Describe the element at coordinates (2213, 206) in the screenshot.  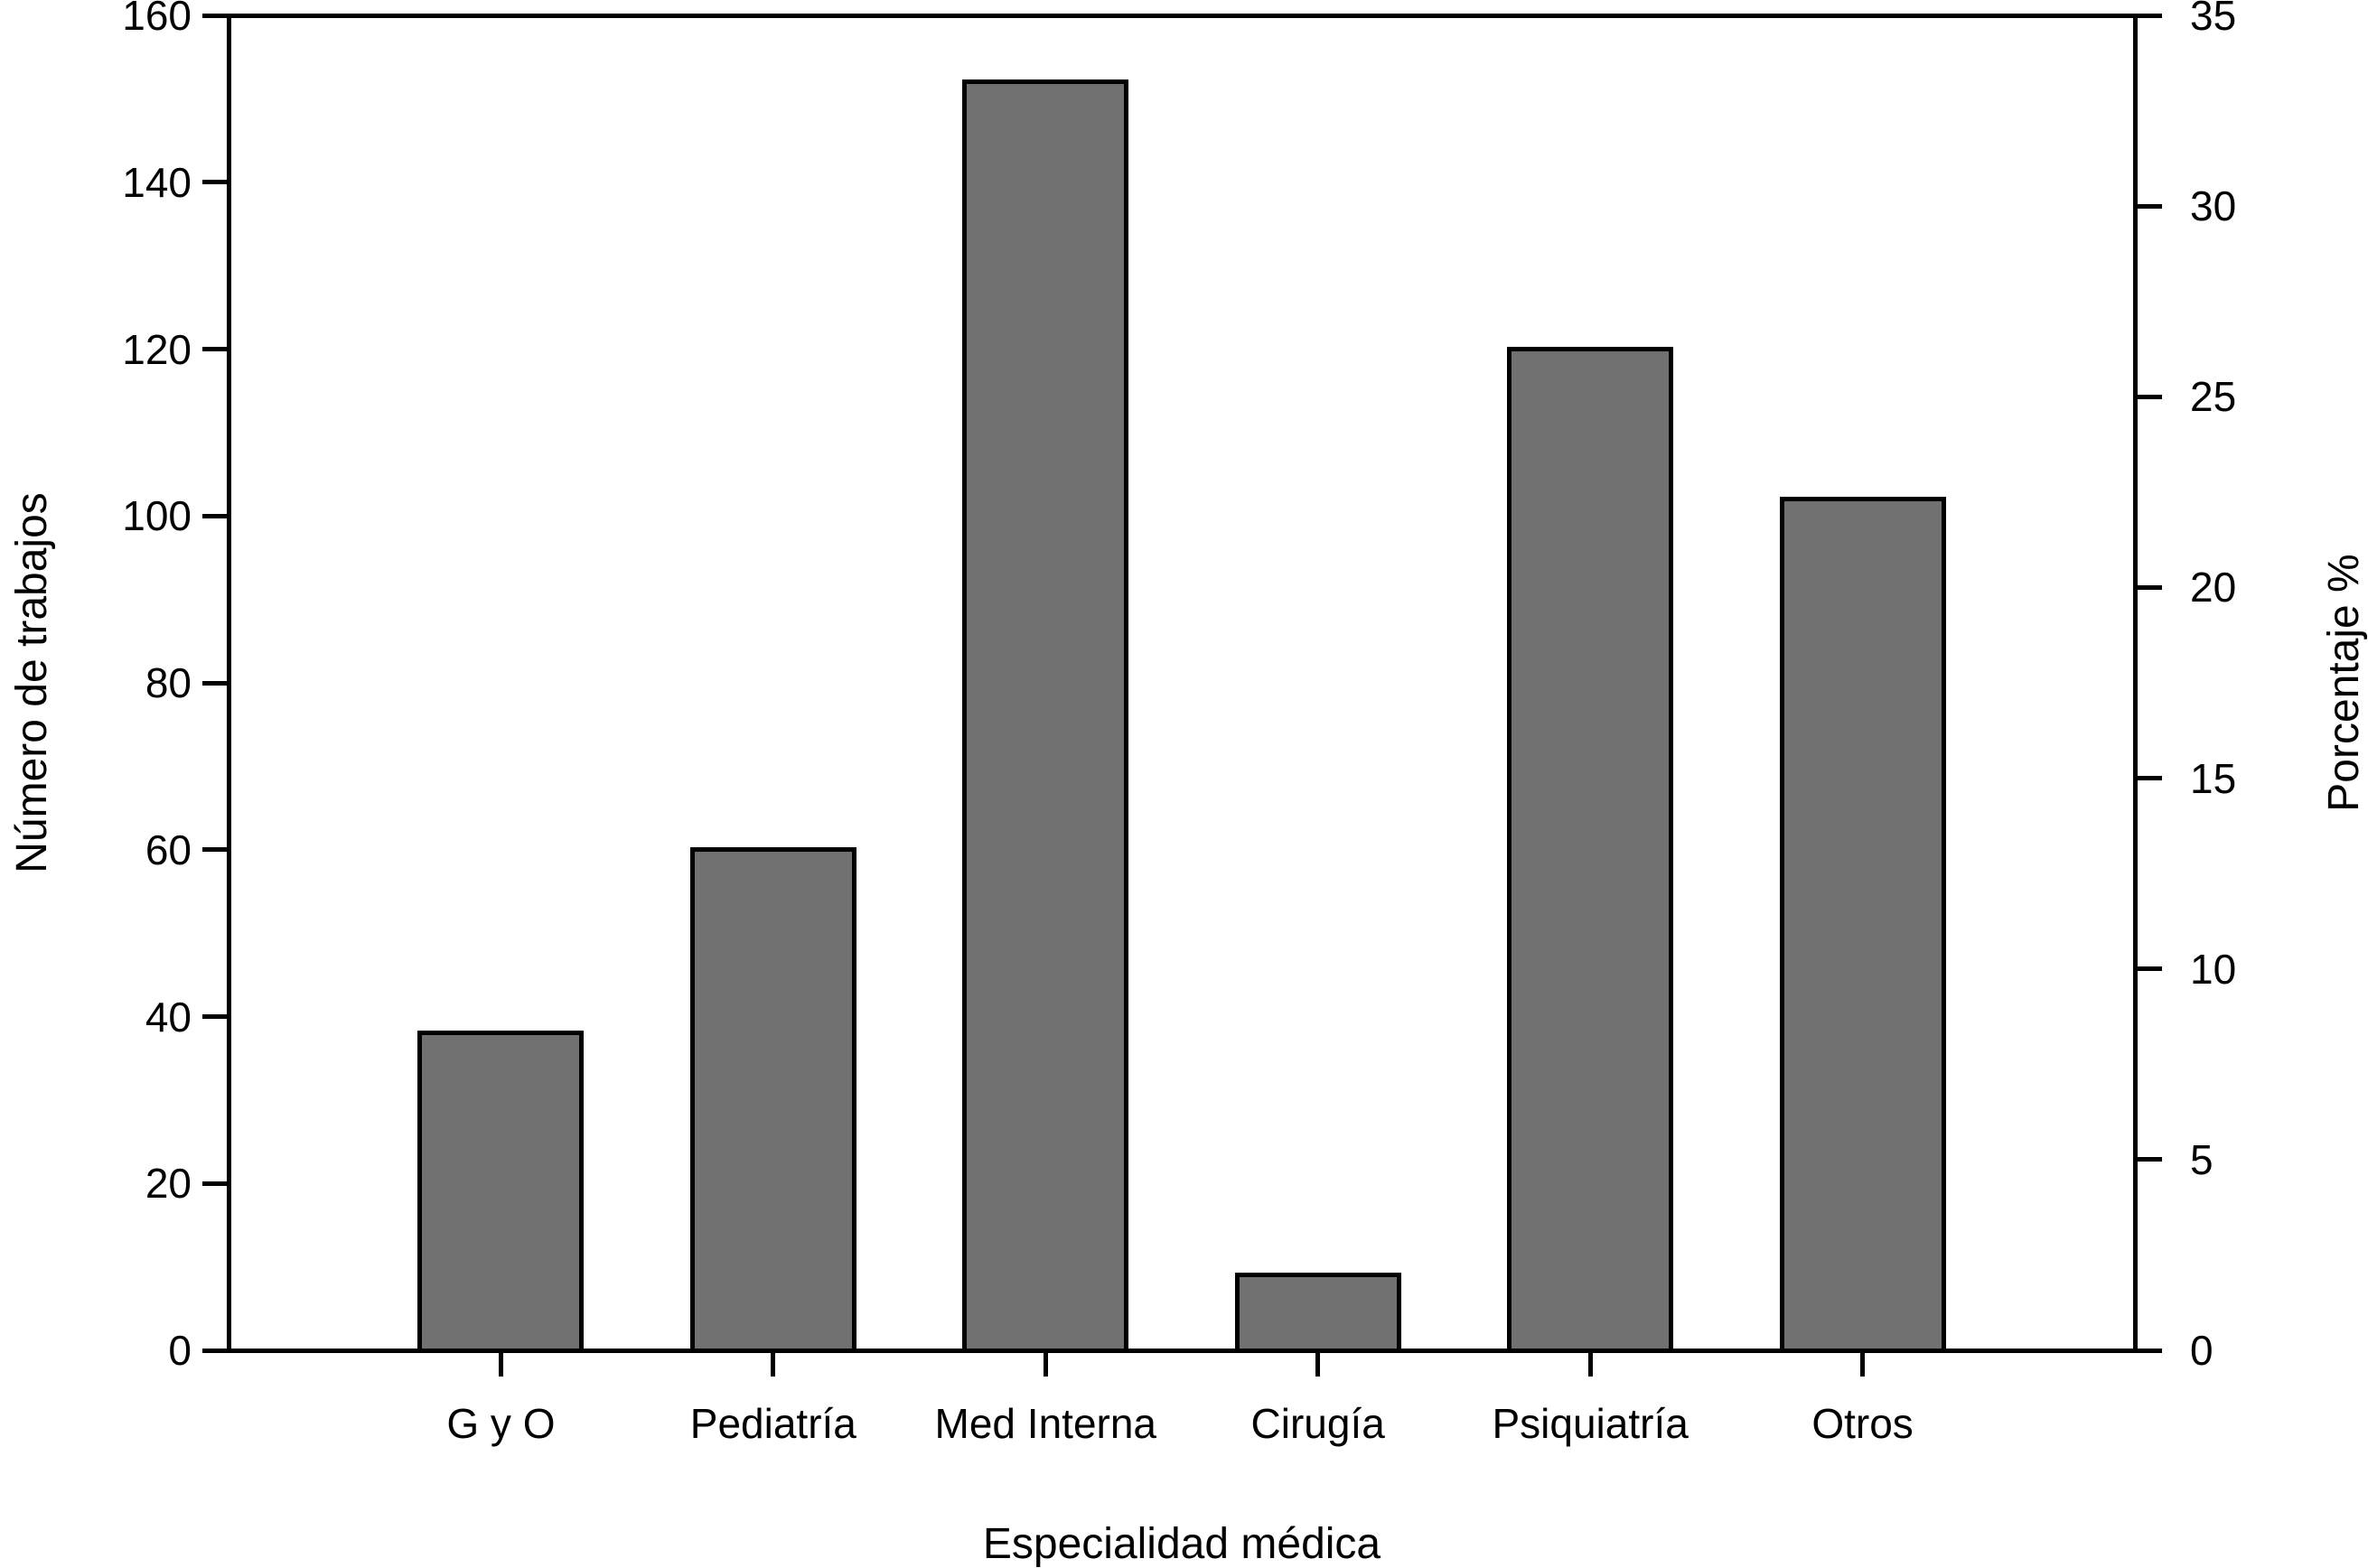
I see `right-axis-tick-label: 30` at that location.